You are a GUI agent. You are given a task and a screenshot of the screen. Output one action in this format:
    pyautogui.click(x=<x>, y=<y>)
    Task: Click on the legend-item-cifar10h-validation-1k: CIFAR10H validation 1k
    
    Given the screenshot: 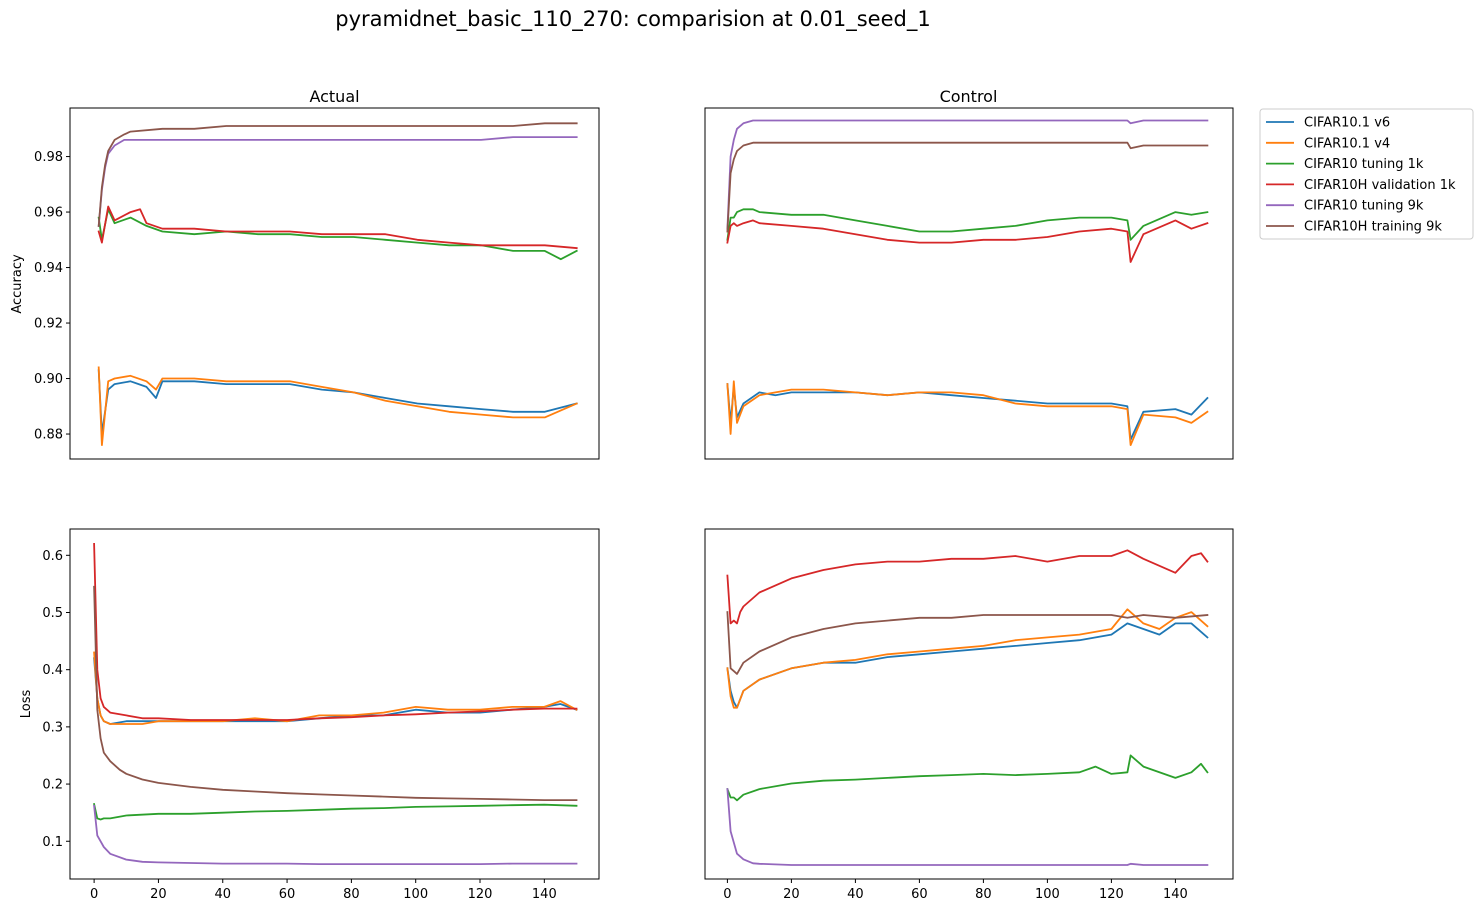 What is the action you would take?
    pyautogui.click(x=1361, y=185)
    